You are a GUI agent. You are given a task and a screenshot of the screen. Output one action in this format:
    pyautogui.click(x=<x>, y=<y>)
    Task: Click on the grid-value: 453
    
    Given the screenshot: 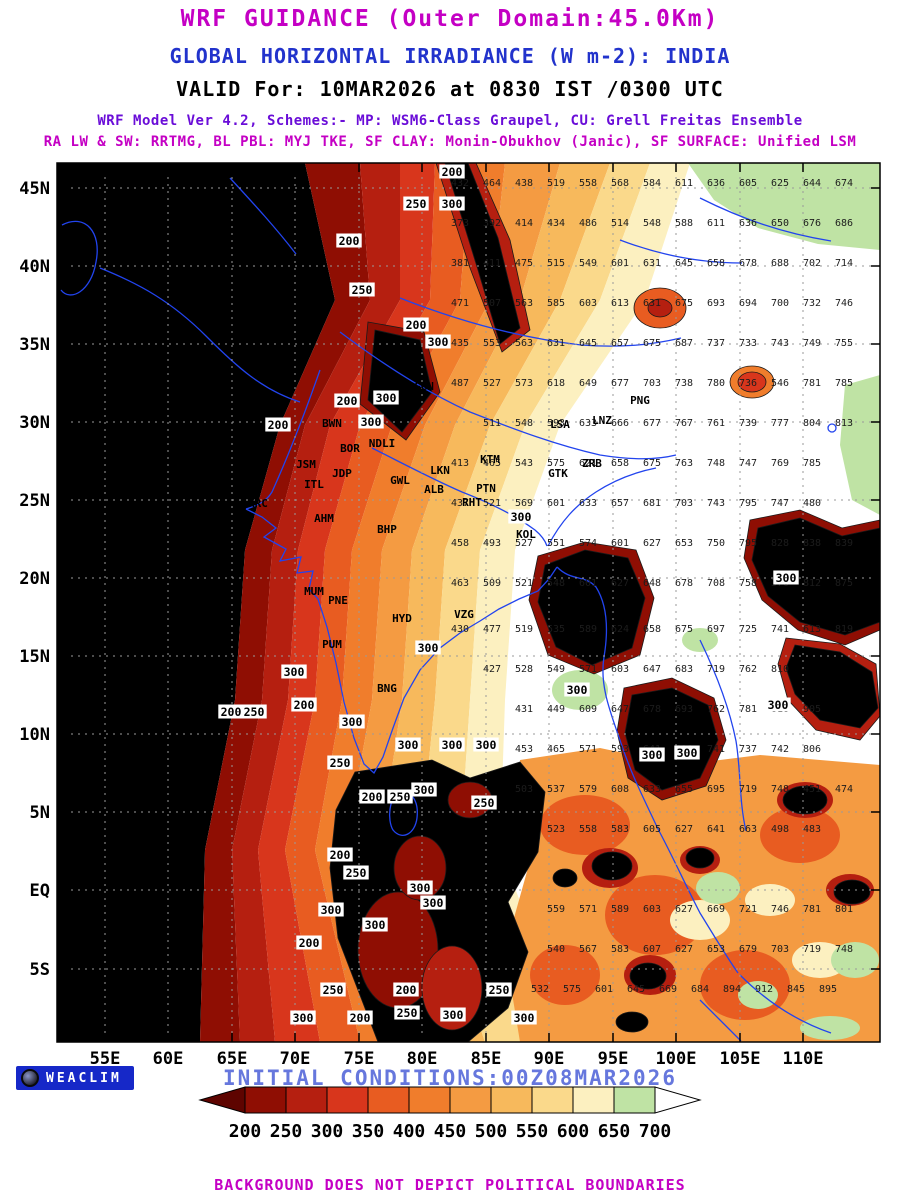 What is the action you would take?
    pyautogui.click(x=524, y=749)
    